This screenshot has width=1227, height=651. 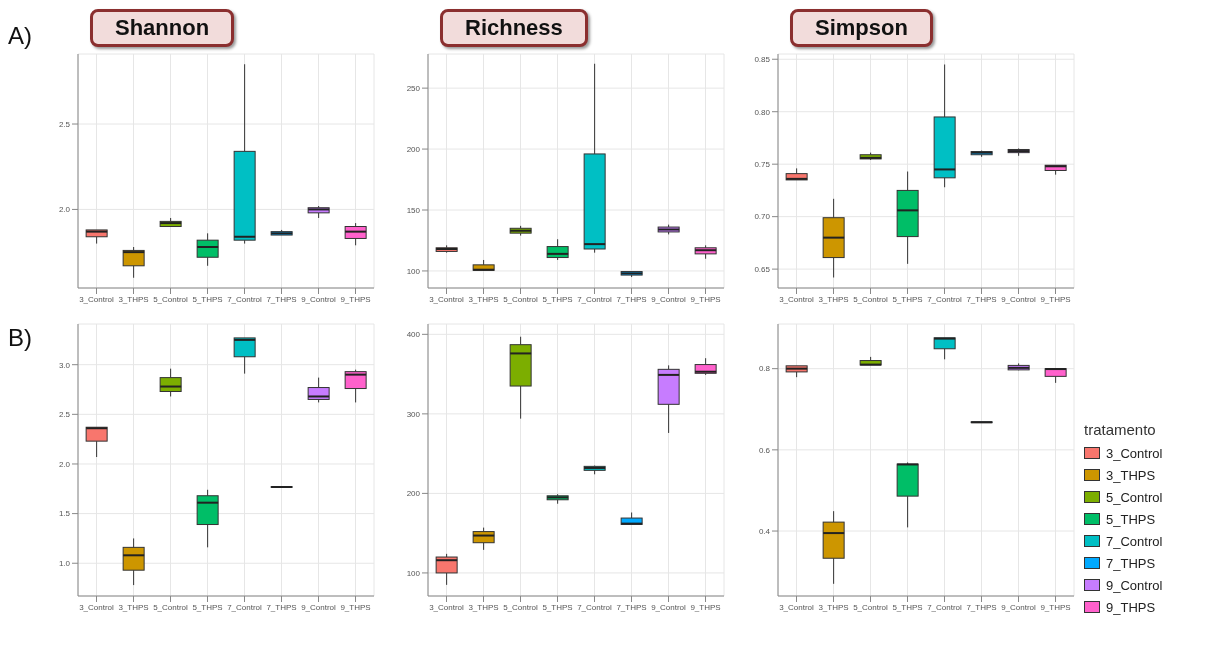 I want to click on legend-label: 3_Control, so click(x=1134, y=453).